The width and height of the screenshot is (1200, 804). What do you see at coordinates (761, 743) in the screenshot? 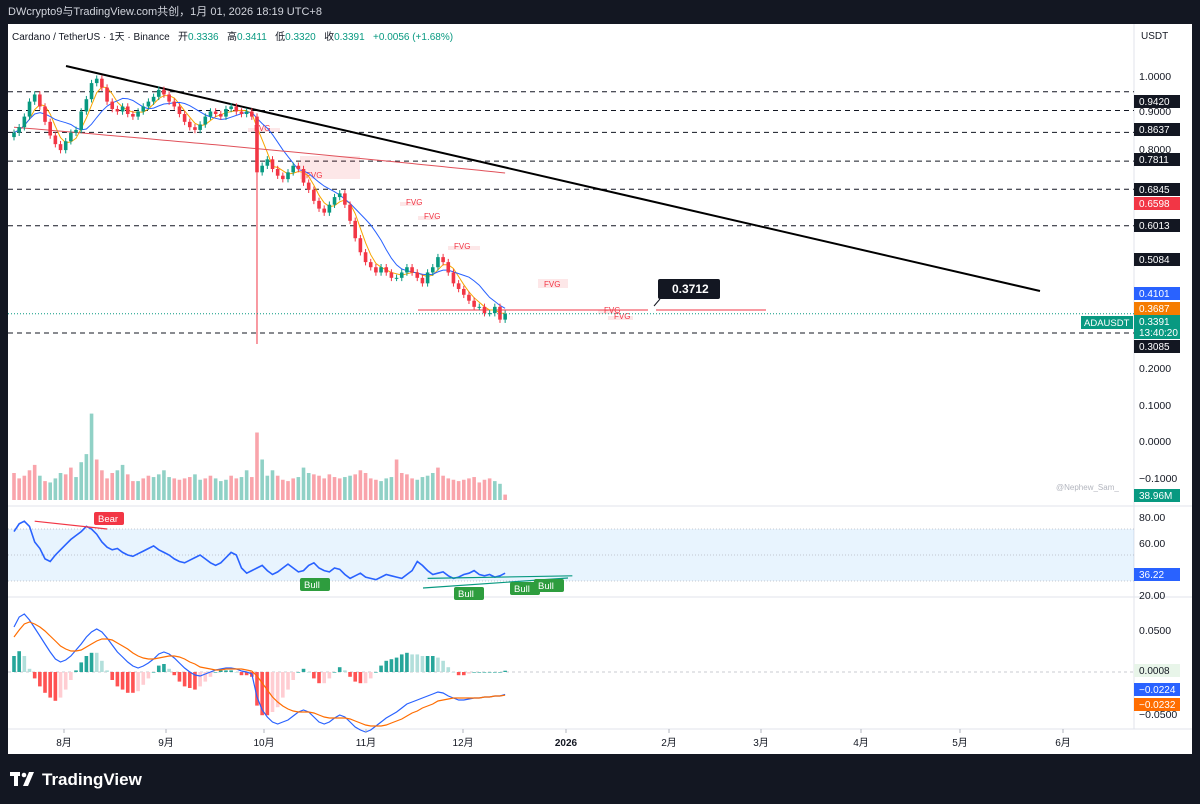
I see `time-tick-label: 3月` at bounding box center [761, 743].